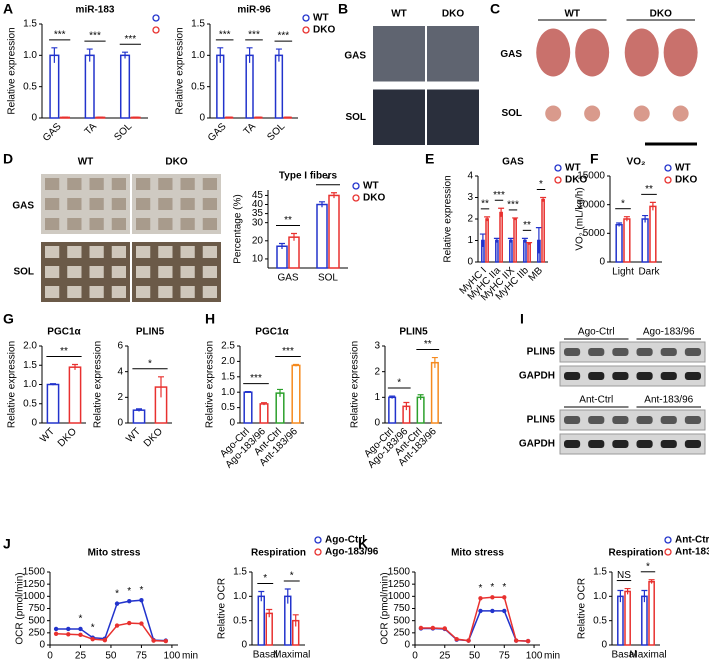 The width and height of the screenshot is (709, 665). Describe the element at coordinates (632, 420) in the screenshot. I see `blot` at that location.